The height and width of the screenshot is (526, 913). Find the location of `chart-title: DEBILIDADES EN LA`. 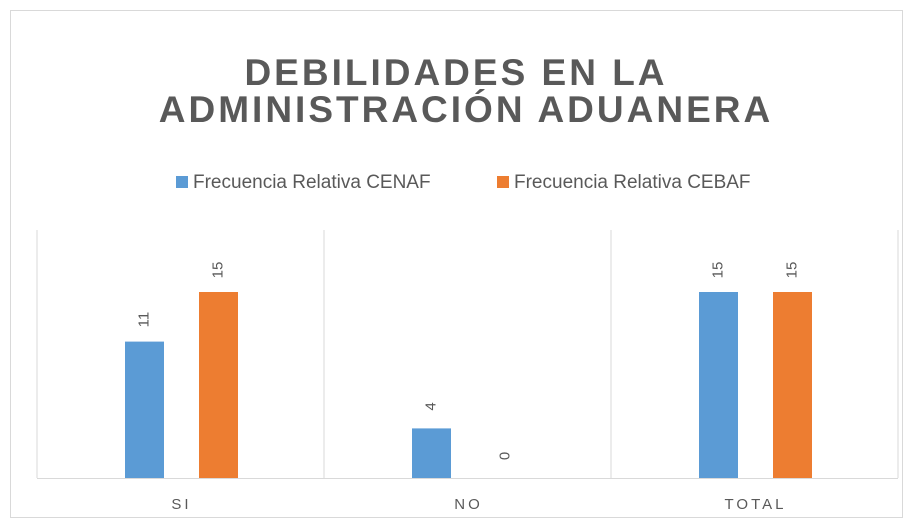

chart-title: DEBILIDADES EN LA is located at coordinates (455, 72).